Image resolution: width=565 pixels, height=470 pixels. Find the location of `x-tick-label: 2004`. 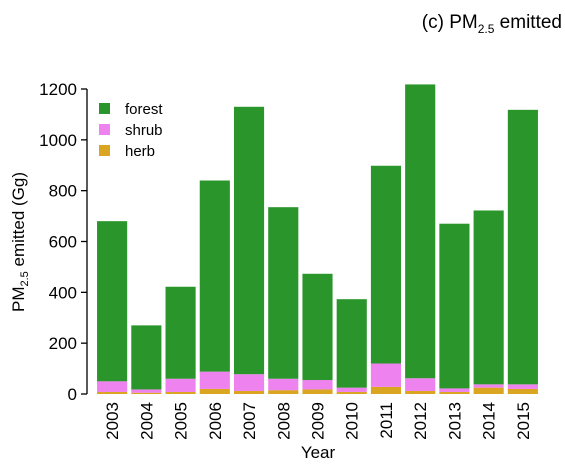

x-tick-label: 2004 is located at coordinates (146, 421).